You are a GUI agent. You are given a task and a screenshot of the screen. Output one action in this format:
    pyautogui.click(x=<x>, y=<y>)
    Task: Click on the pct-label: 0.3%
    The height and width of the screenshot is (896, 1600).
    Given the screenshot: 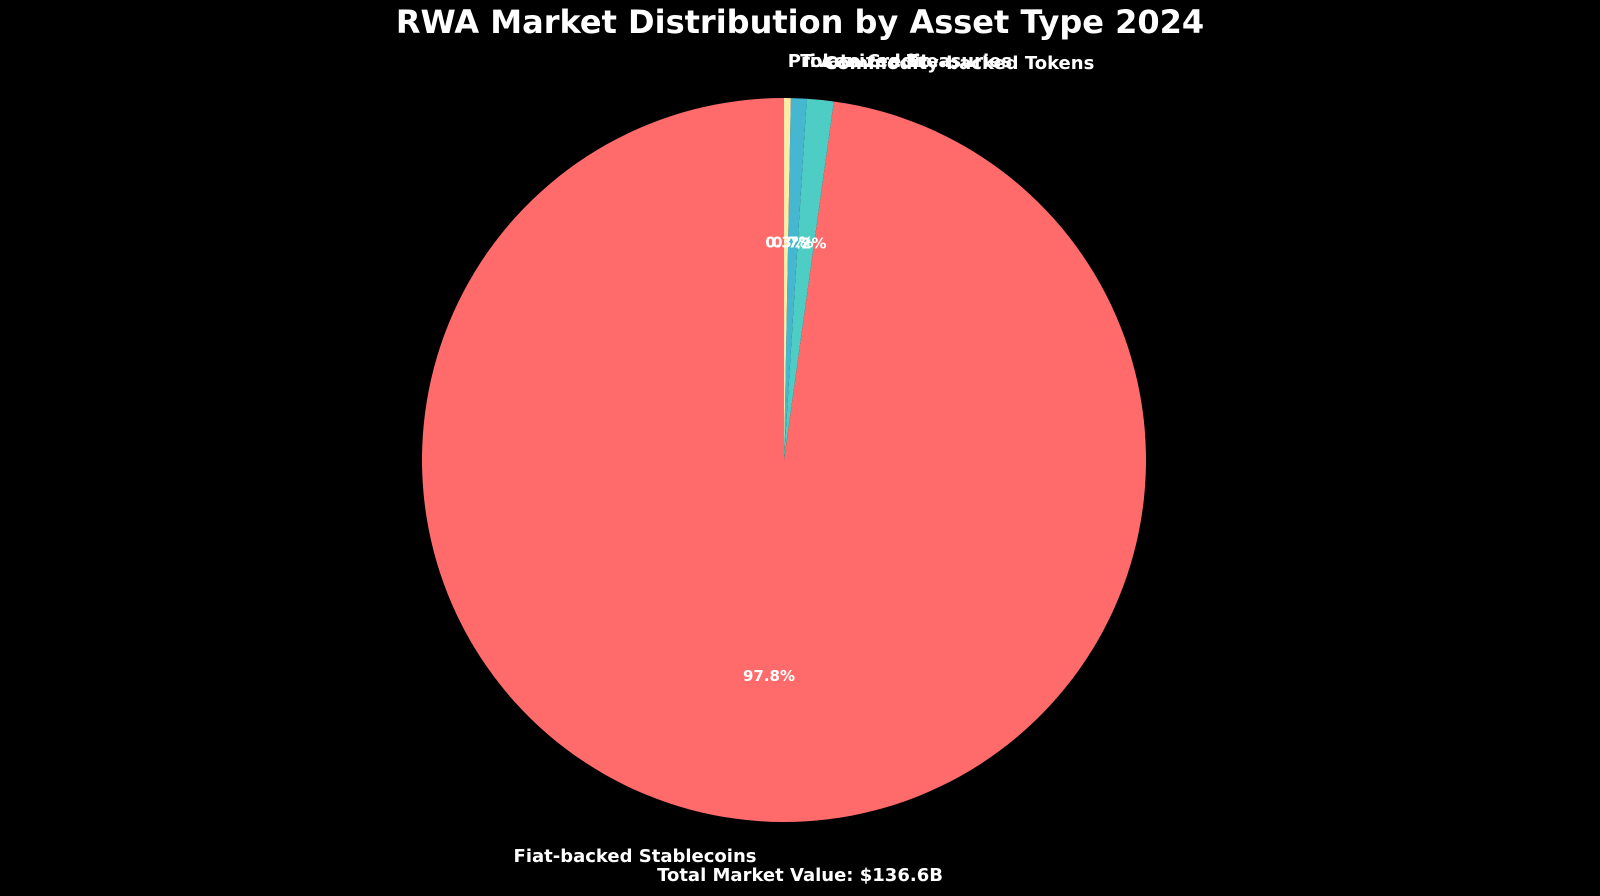 What is the action you would take?
    pyautogui.click(x=786, y=242)
    